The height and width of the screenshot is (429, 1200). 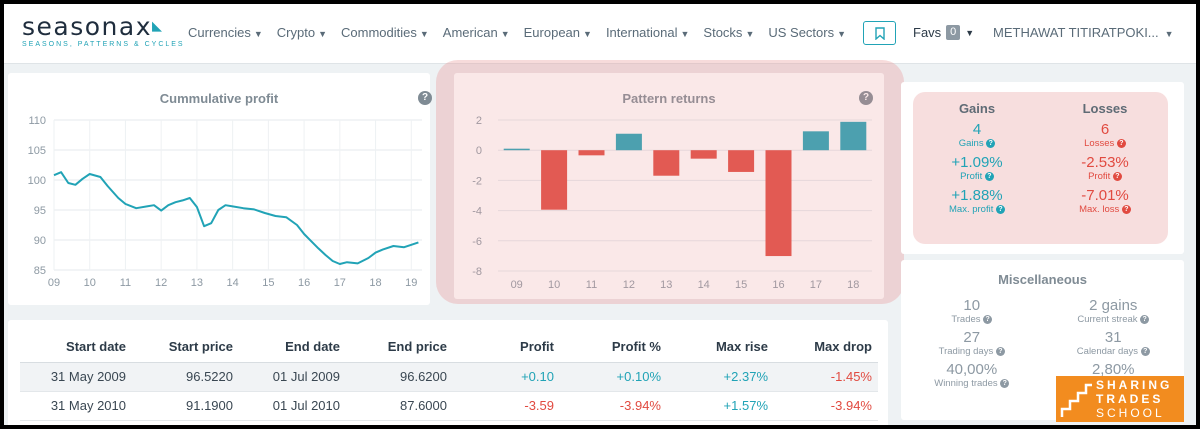 I want to click on cell-max-drop: -1.45%, so click(x=826, y=377).